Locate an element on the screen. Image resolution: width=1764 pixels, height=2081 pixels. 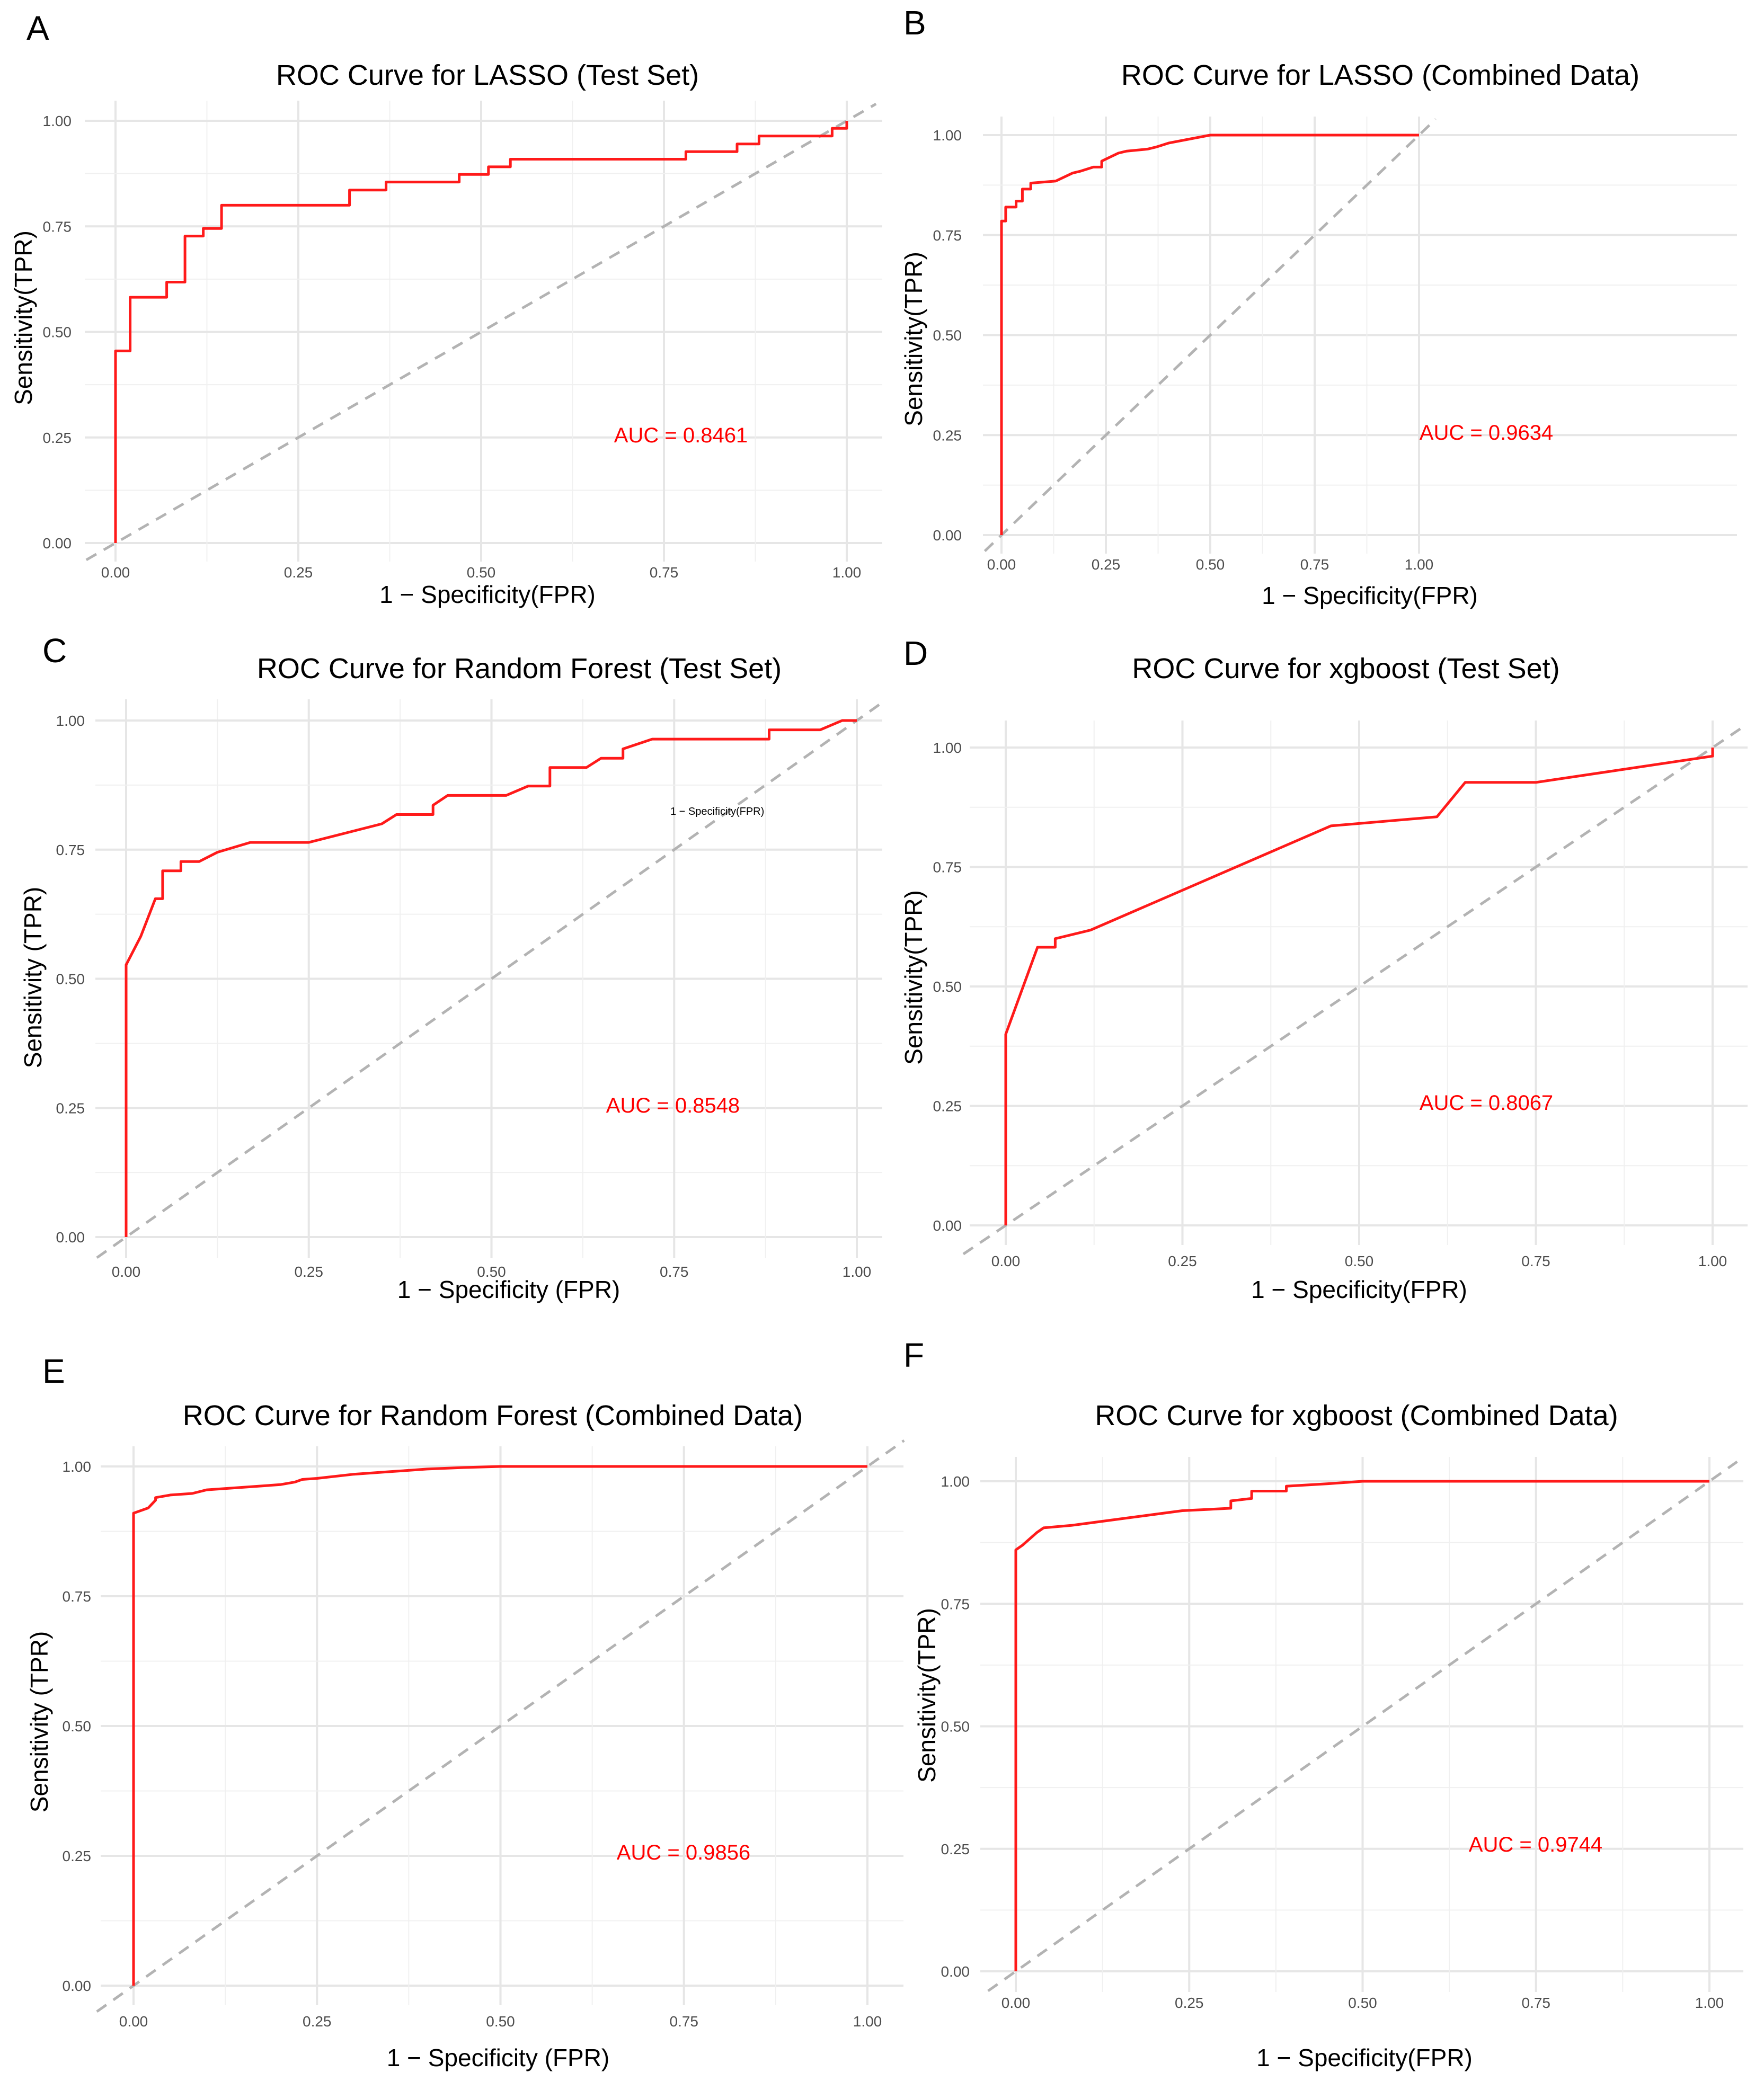
panel-e-reference-diagonal is located at coordinates (500, 1726).